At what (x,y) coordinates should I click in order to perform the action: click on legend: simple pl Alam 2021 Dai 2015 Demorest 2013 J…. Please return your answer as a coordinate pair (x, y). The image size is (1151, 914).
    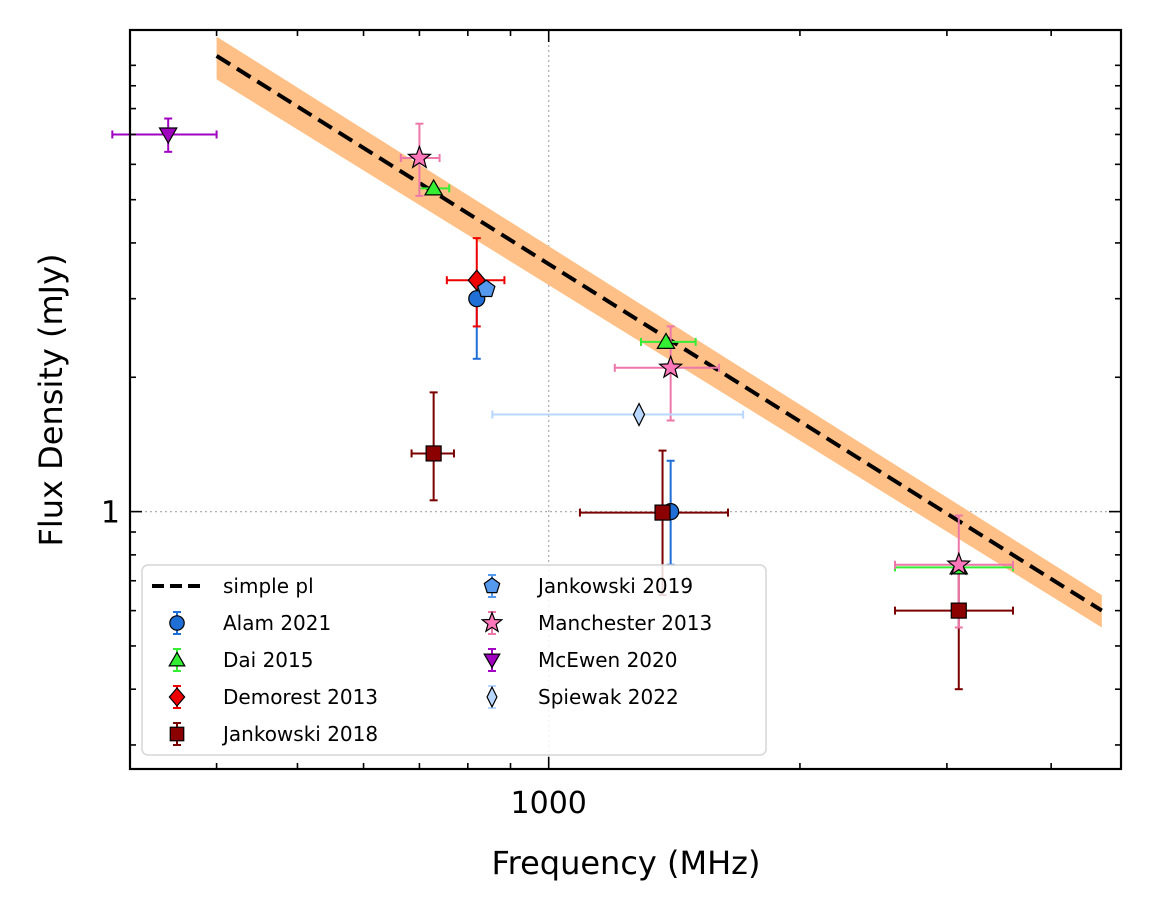
    Looking at the image, I should click on (454, 660).